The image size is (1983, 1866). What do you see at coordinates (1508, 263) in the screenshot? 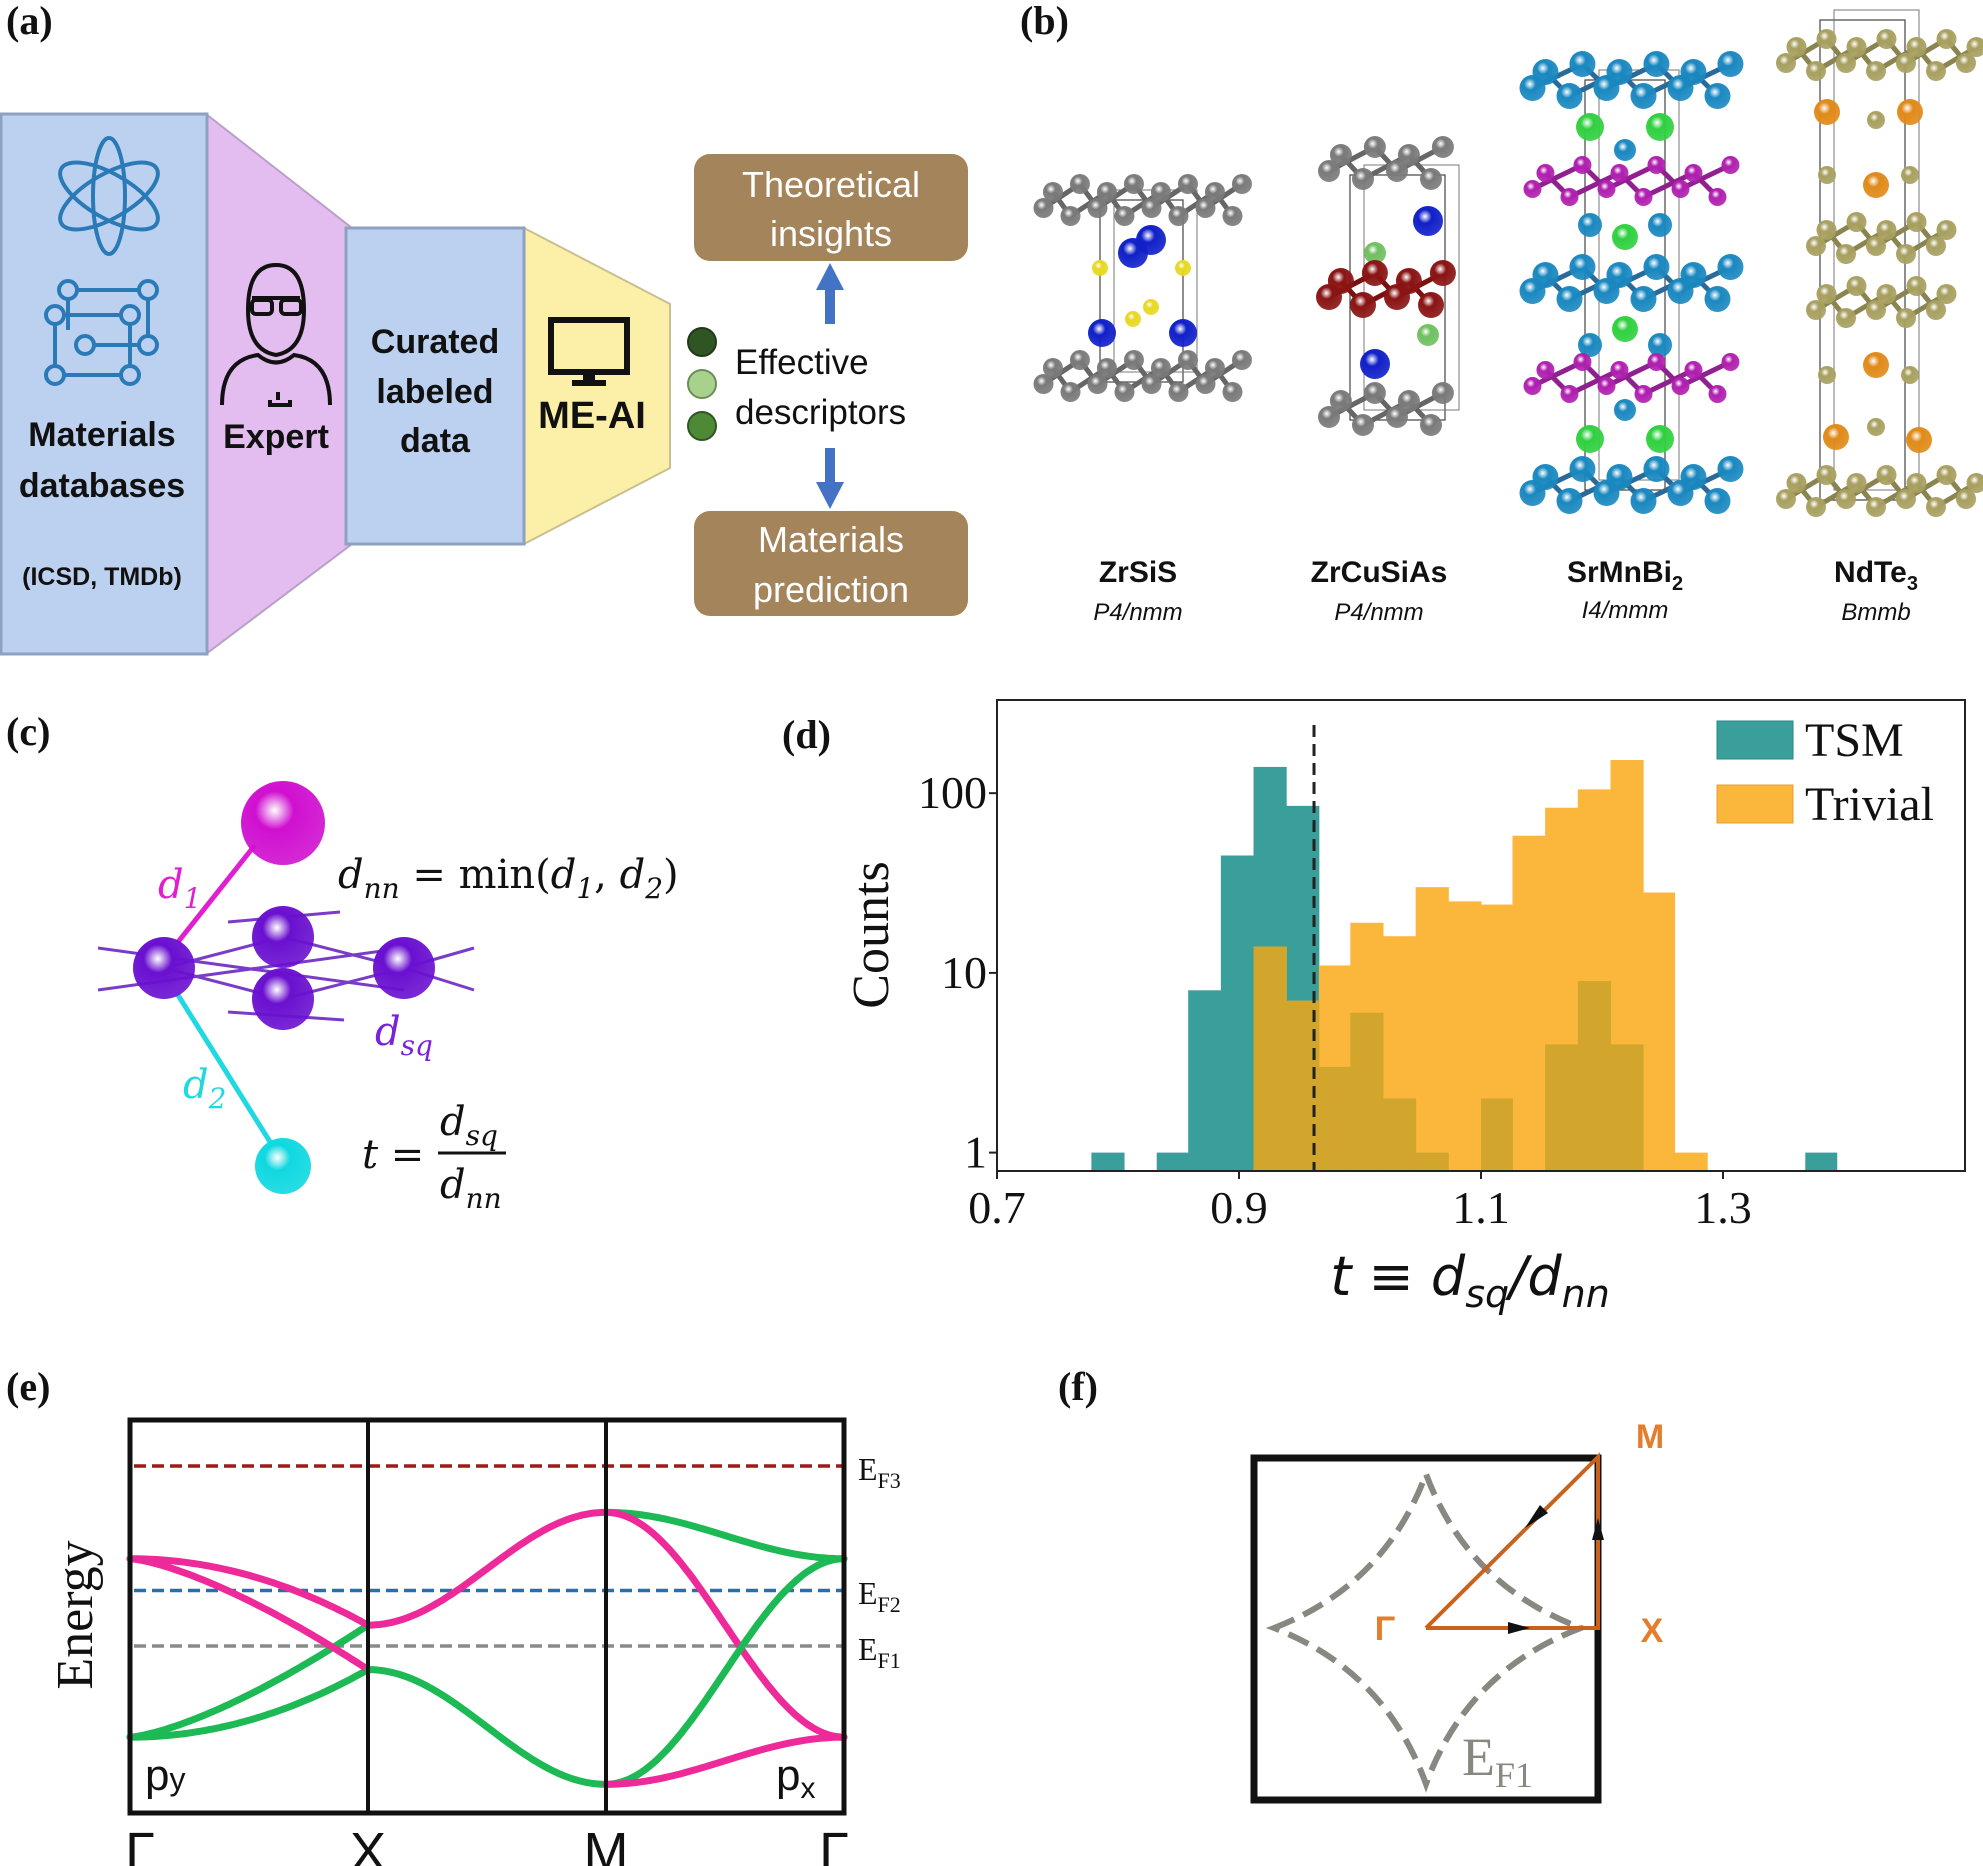
I see `crystal-structures` at bounding box center [1508, 263].